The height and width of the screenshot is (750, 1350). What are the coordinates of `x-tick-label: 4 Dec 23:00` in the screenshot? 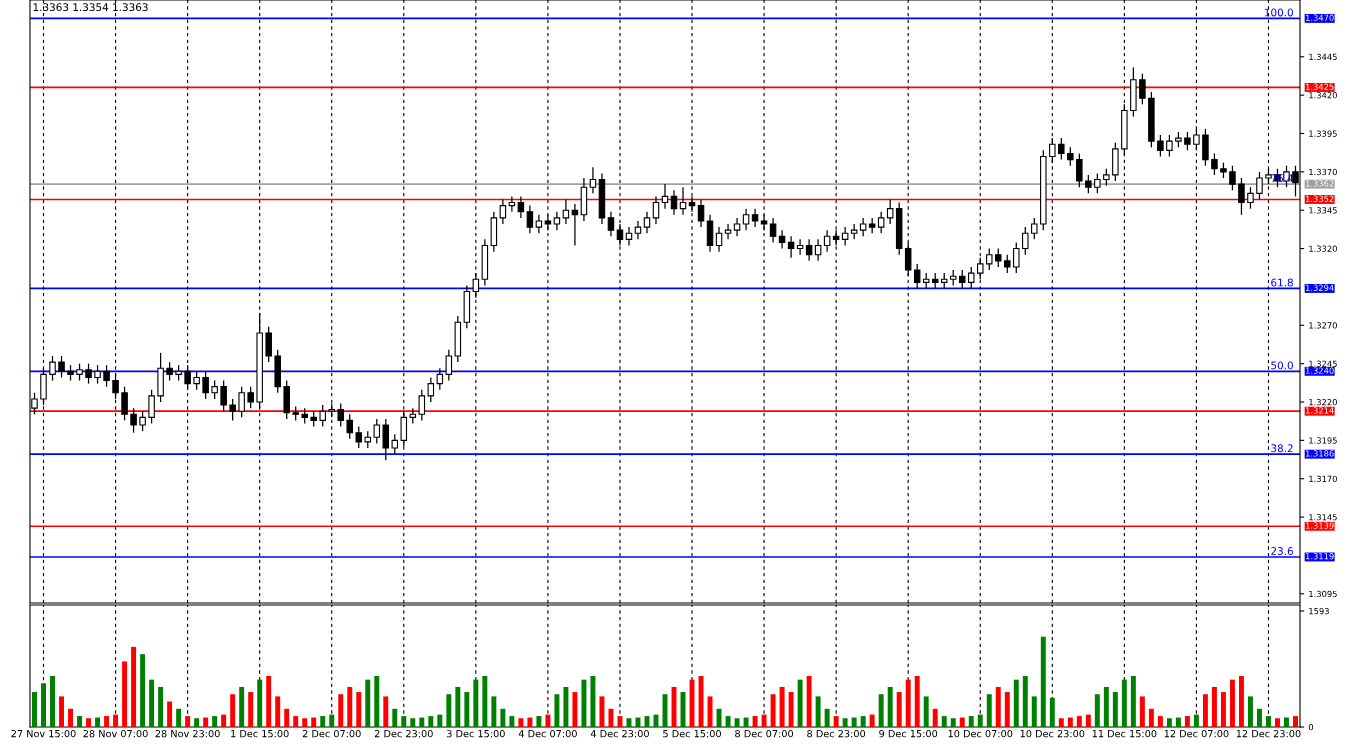 It's located at (619, 733).